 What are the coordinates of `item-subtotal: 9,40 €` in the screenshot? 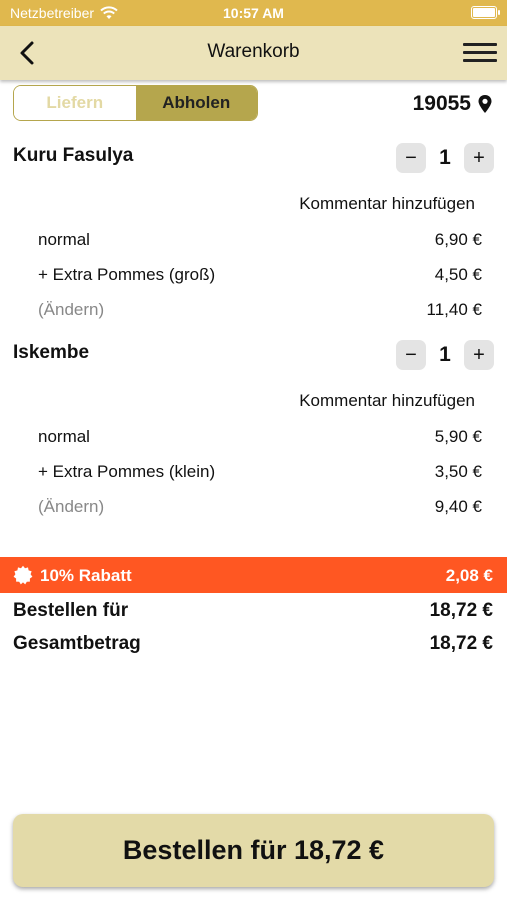 It's located at (458, 506).